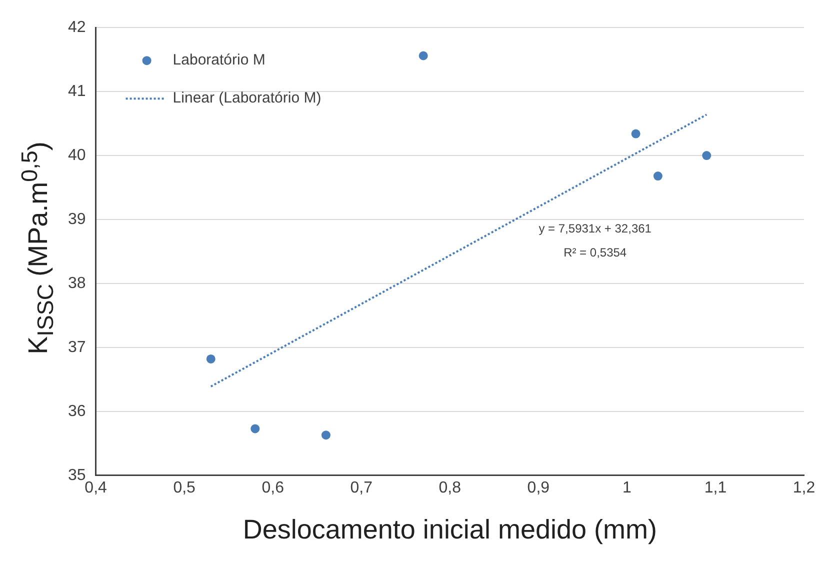  Describe the element at coordinates (77, 411) in the screenshot. I see `y-tick-label: 36` at that location.